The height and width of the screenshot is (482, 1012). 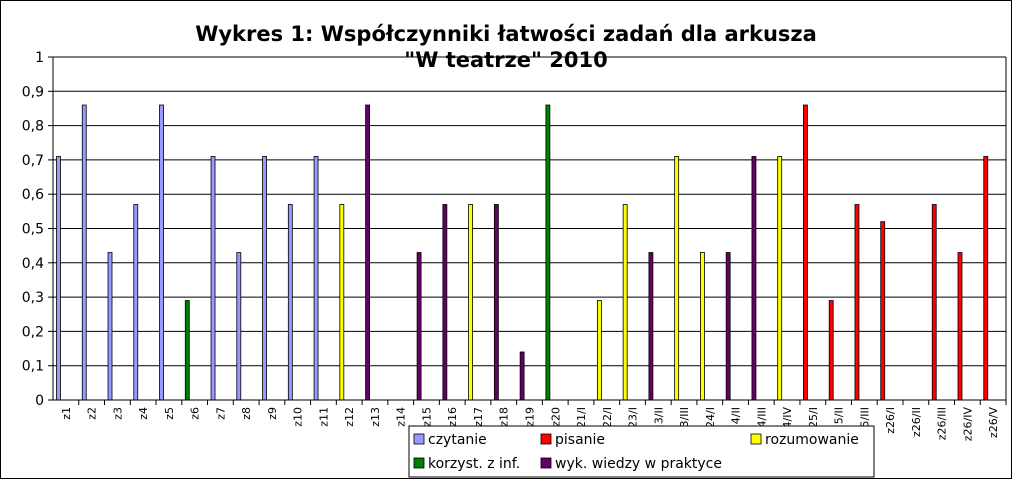 I want to click on legend-label: korzyst. z inf., so click(x=474, y=464).